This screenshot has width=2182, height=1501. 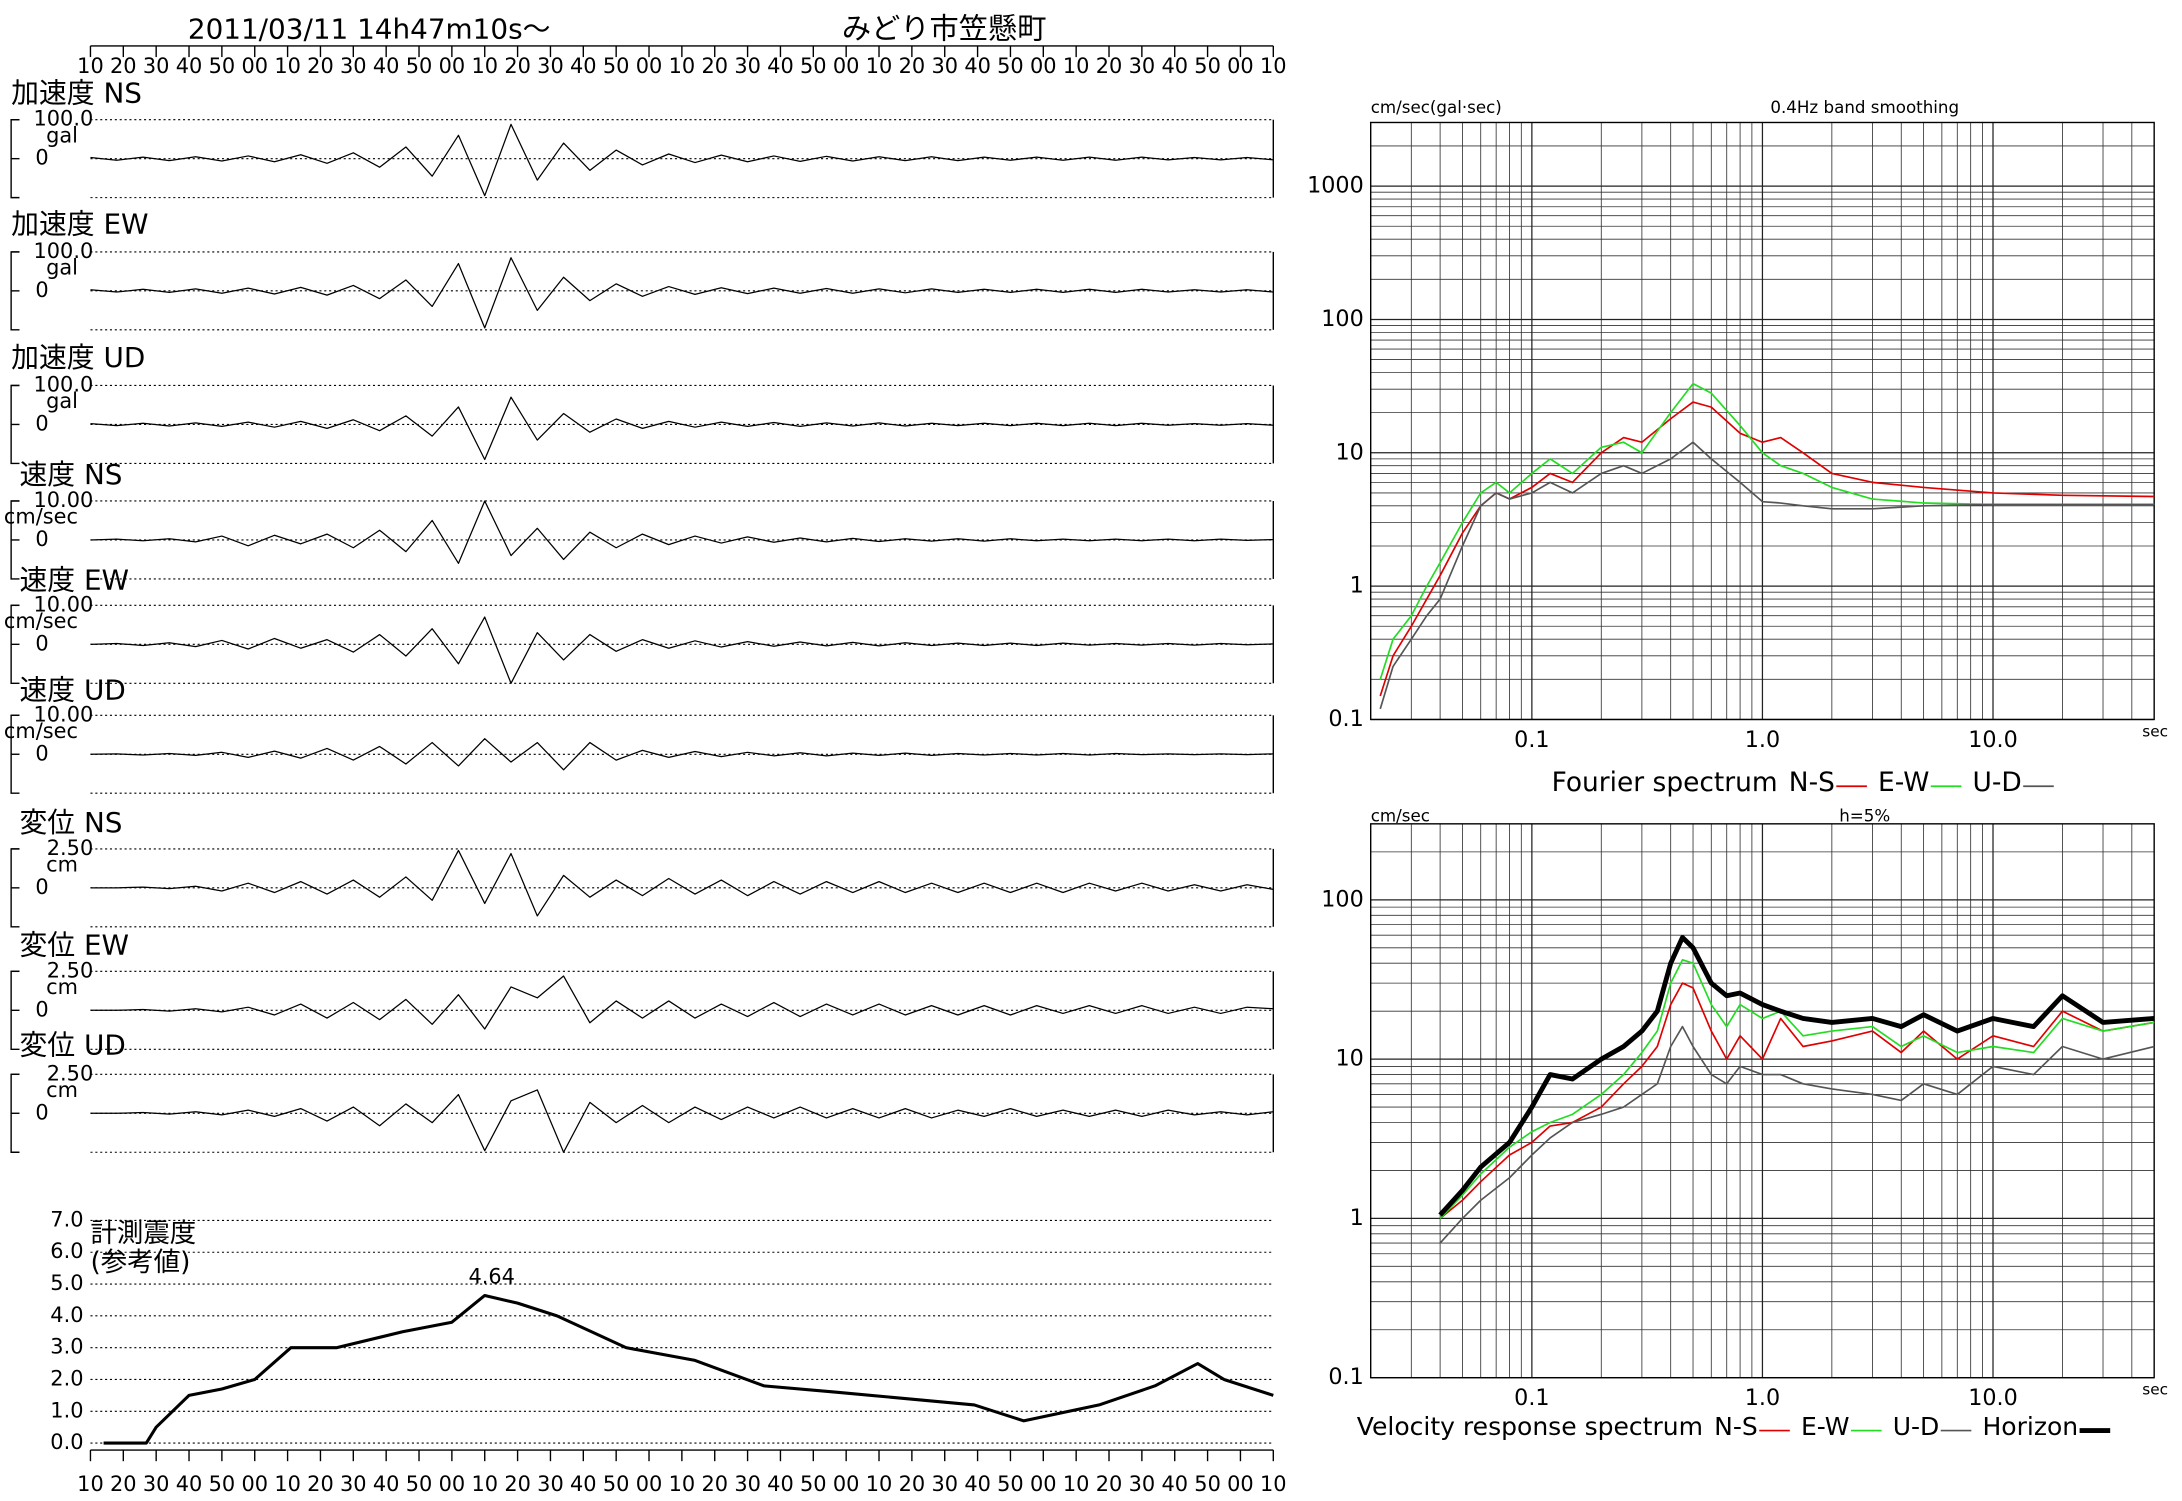 What do you see at coordinates (1400, 815) in the screenshot?
I see `y-unit: cm/sec` at bounding box center [1400, 815].